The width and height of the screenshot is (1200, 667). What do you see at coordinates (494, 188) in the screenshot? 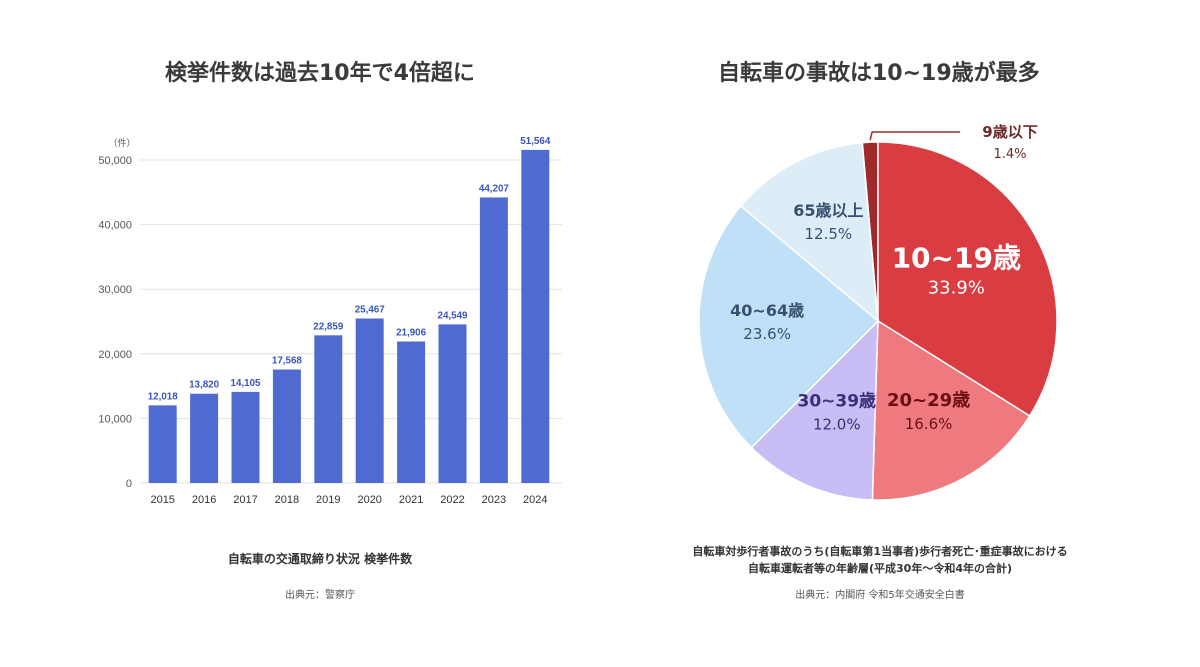
I see `bar-value-label: 44,207` at bounding box center [494, 188].